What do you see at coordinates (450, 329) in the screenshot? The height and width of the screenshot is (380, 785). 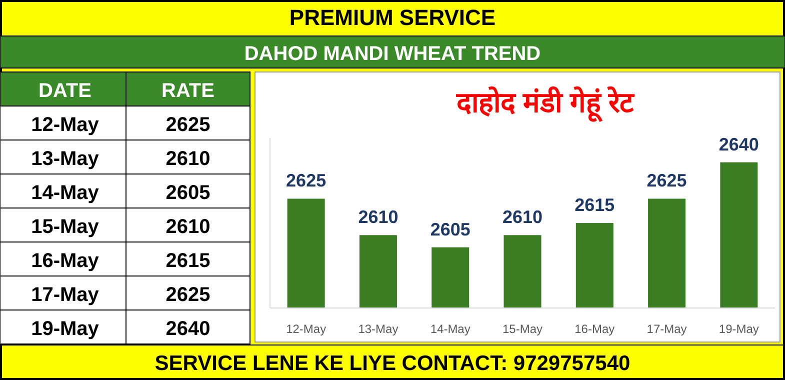 I see `x-tick-label: 14-May` at bounding box center [450, 329].